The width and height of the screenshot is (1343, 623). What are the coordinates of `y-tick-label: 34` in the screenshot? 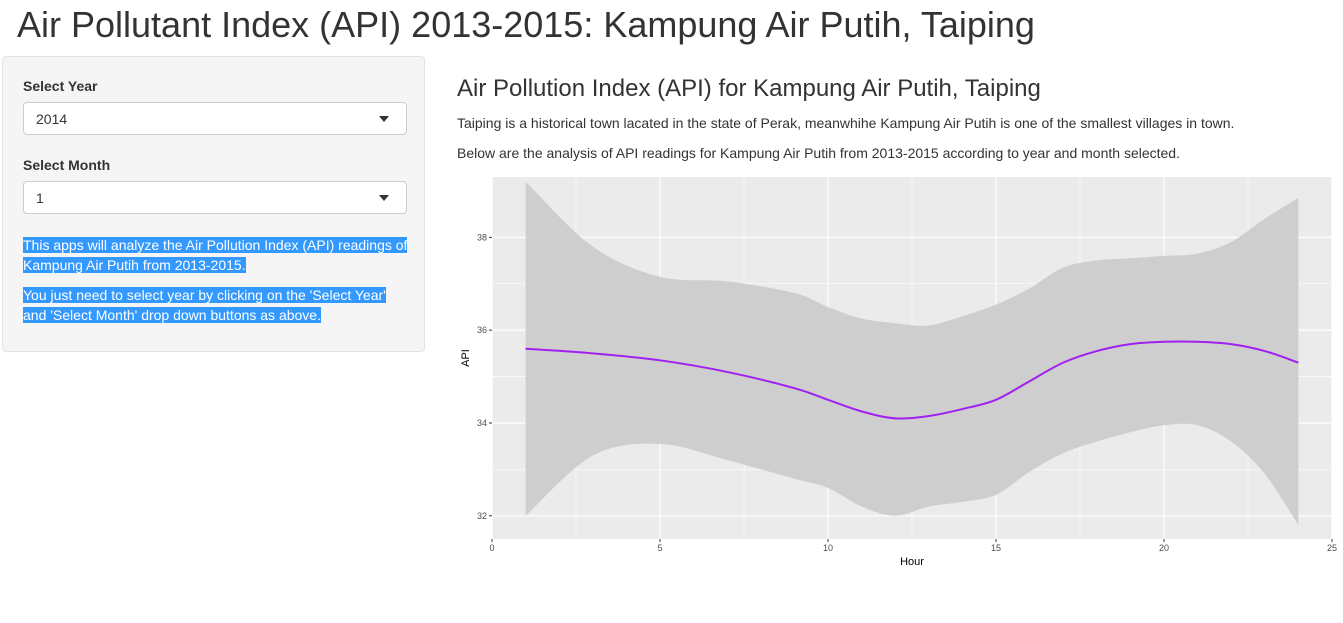 It's located at (482, 423).